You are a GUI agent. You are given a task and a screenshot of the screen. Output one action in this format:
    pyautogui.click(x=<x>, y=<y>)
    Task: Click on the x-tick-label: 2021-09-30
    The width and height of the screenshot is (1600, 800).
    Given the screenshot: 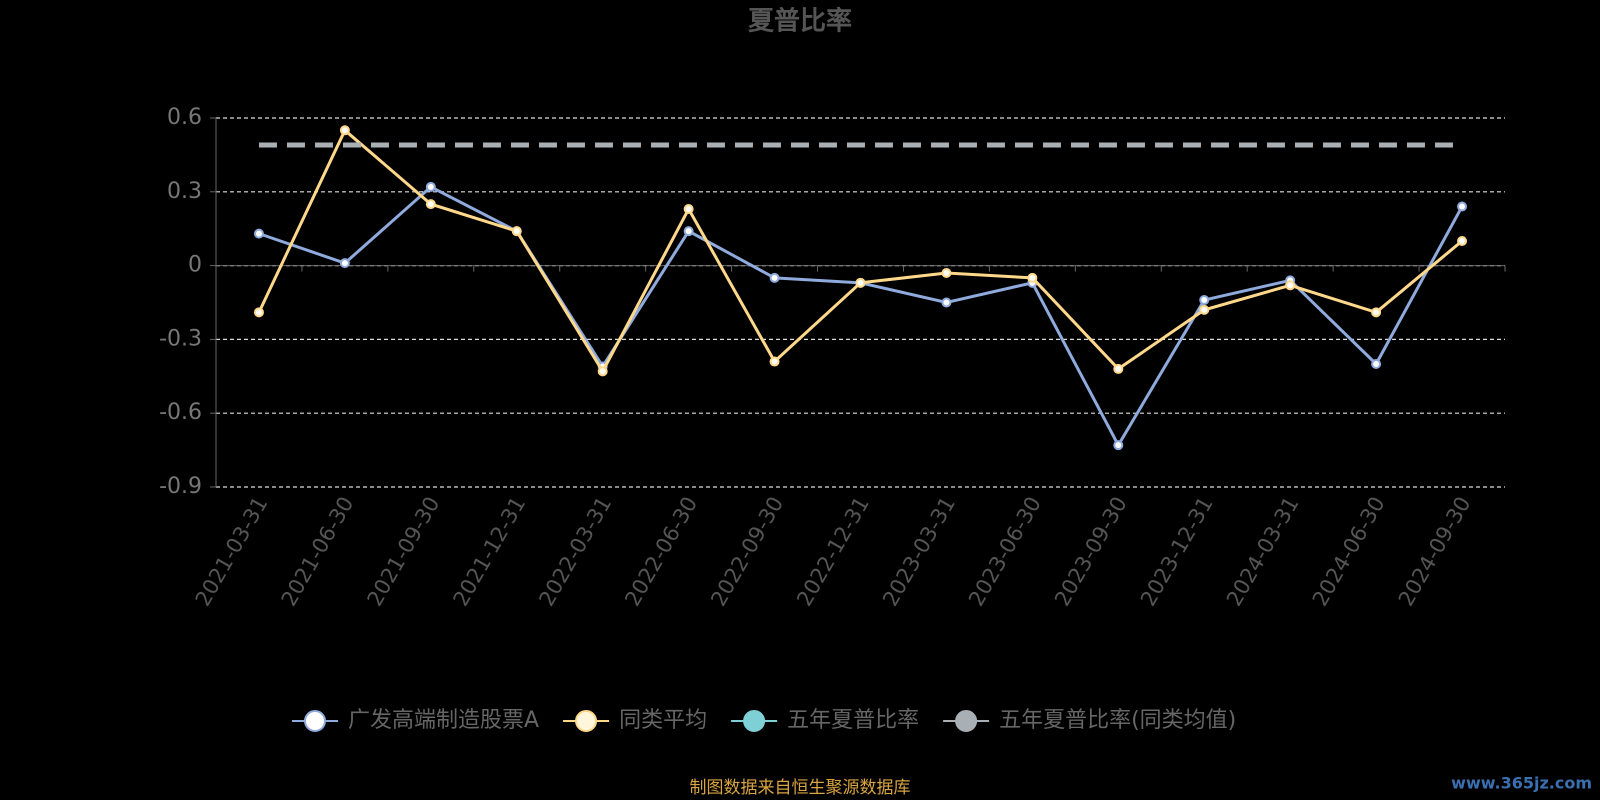 What is the action you would take?
    pyautogui.click(x=404, y=552)
    